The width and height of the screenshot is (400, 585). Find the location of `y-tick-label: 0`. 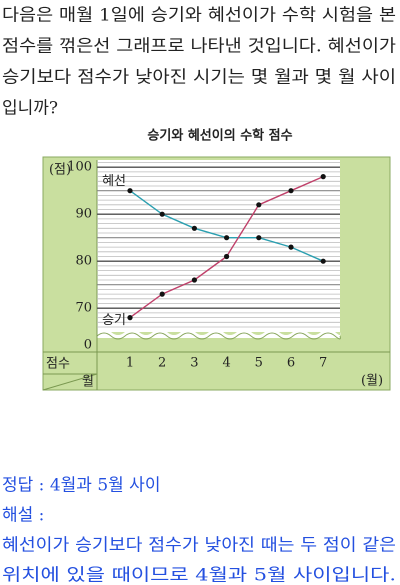

y-tick-label: 0 is located at coordinates (88, 345).